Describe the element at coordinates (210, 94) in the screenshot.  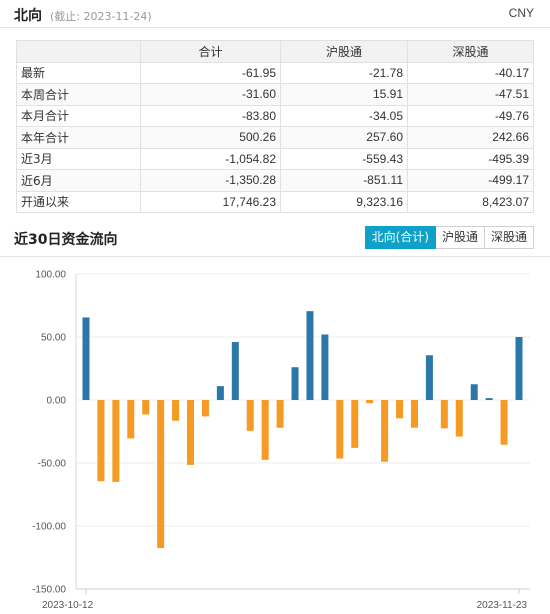
I see `cell-total: -31.60` at that location.